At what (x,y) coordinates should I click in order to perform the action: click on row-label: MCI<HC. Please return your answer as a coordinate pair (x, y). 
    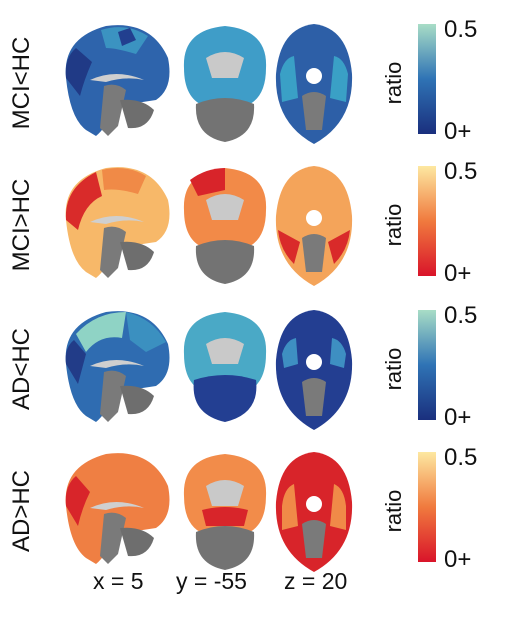
    Looking at the image, I should click on (22, 83).